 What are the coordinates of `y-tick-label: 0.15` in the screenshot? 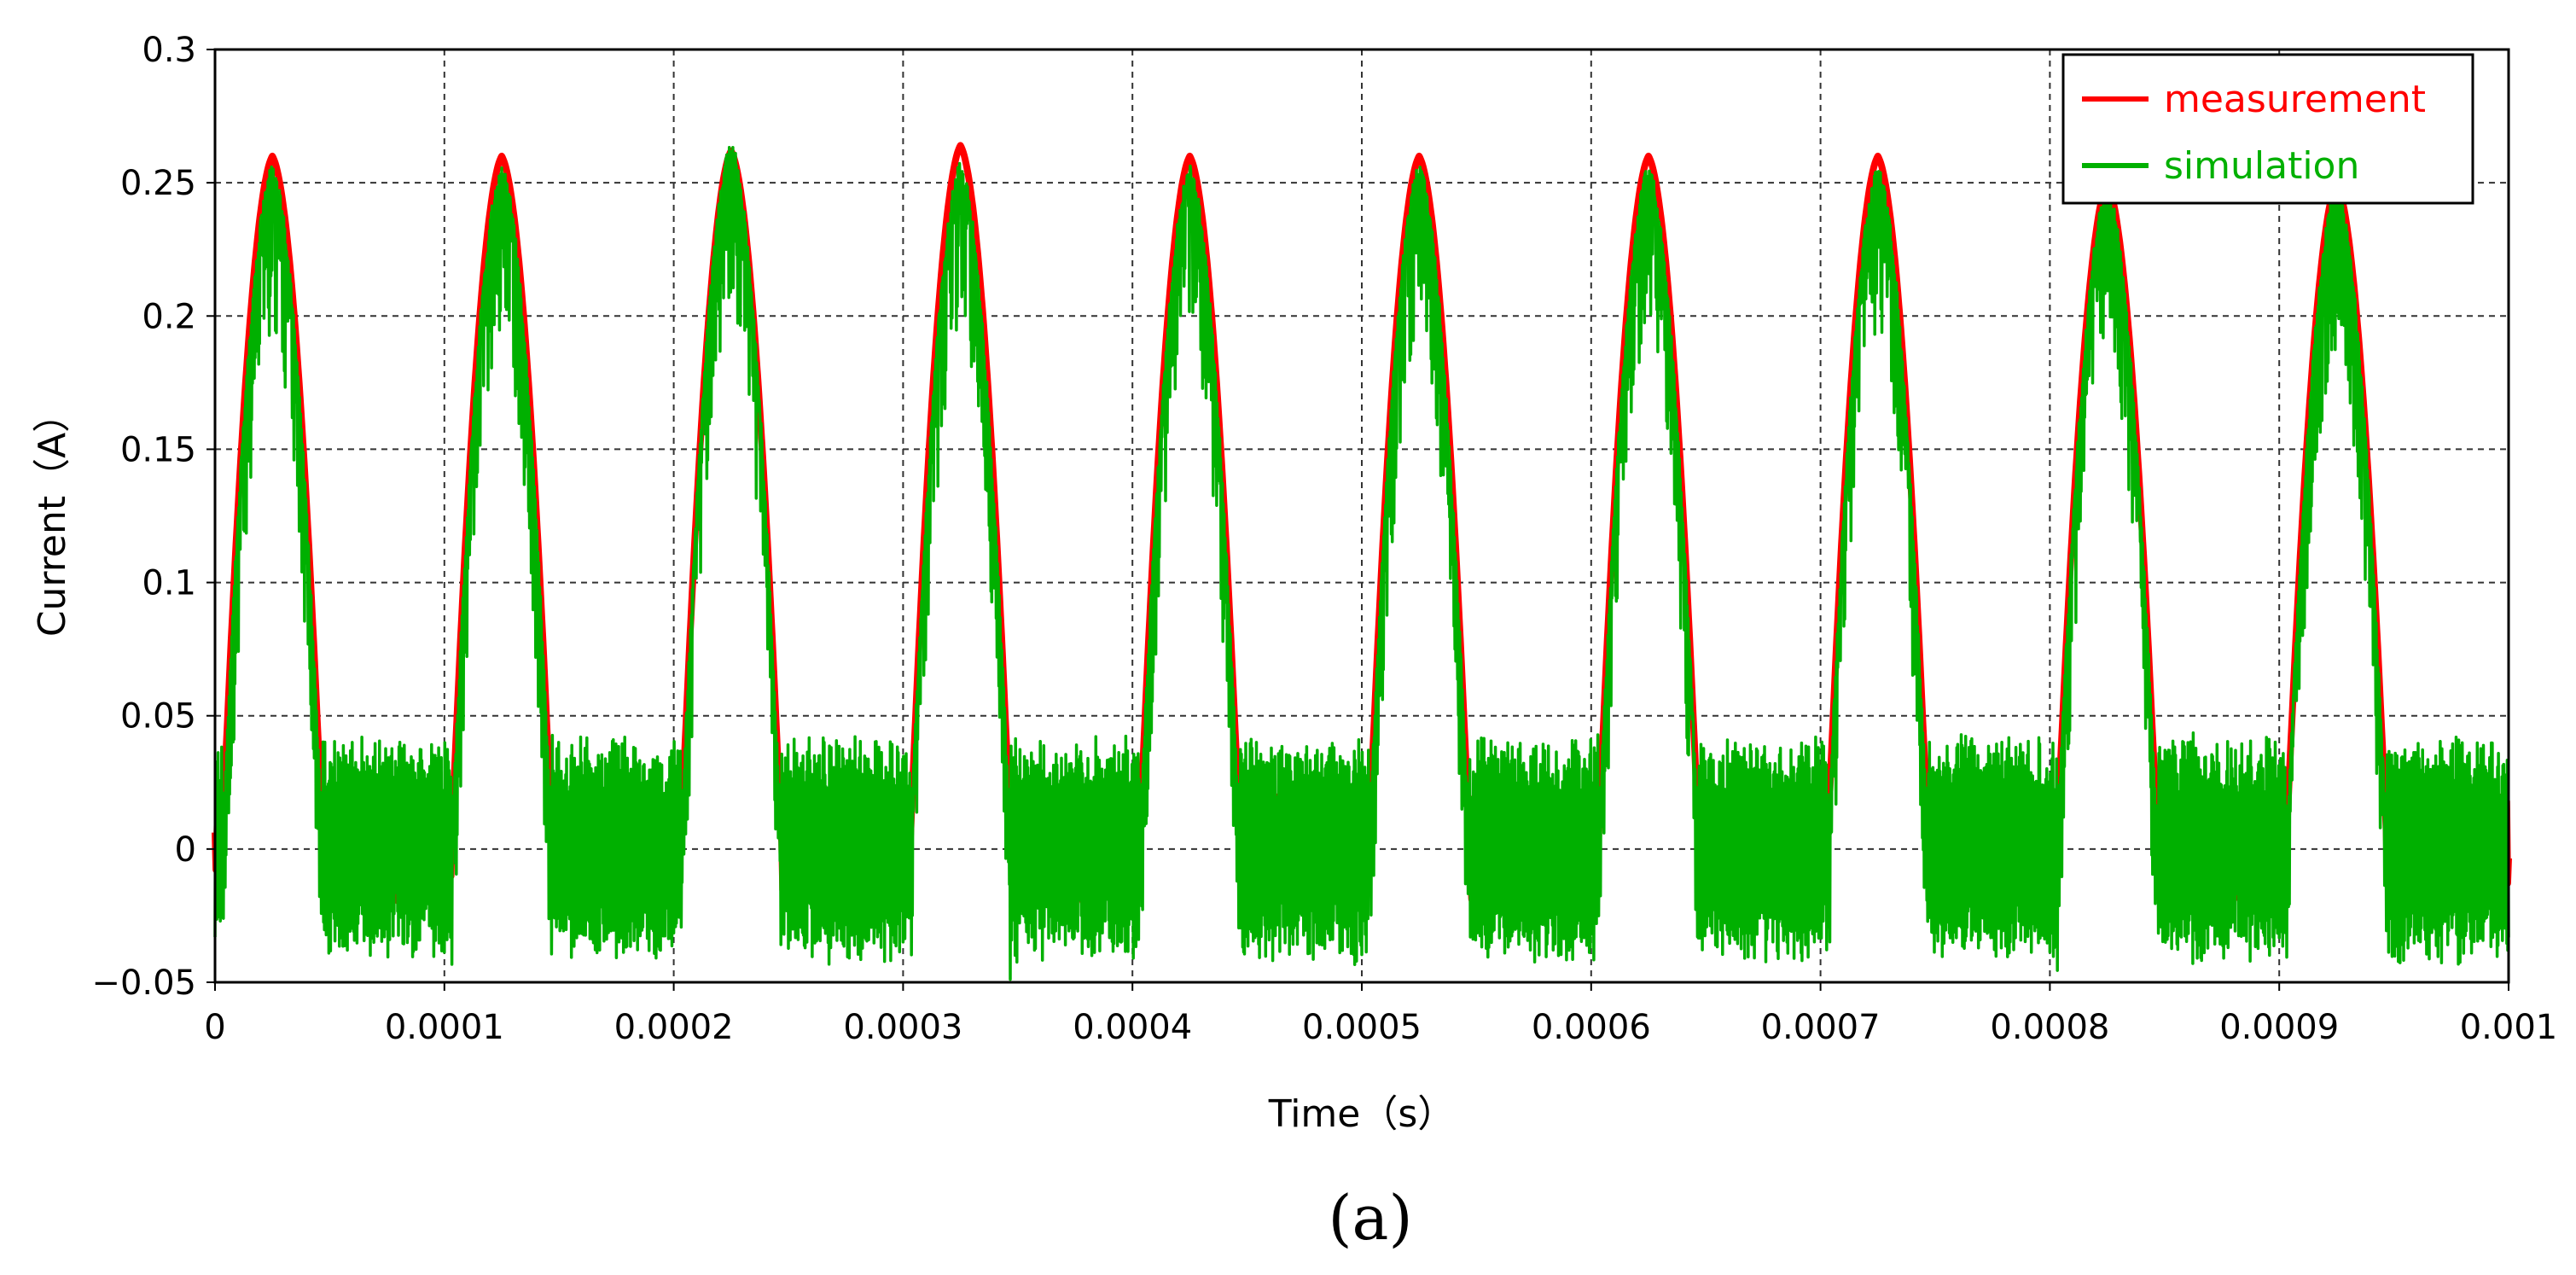 It's located at (158, 449).